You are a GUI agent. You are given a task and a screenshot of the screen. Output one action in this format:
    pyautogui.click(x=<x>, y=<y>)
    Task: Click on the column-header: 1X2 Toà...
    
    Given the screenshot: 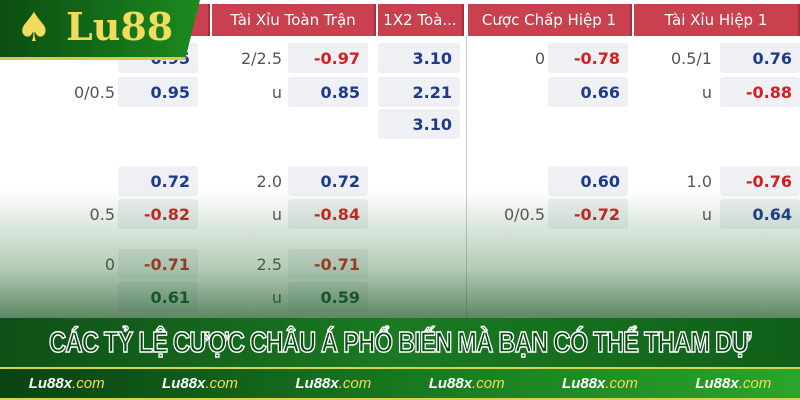 What is the action you would take?
    pyautogui.click(x=421, y=20)
    